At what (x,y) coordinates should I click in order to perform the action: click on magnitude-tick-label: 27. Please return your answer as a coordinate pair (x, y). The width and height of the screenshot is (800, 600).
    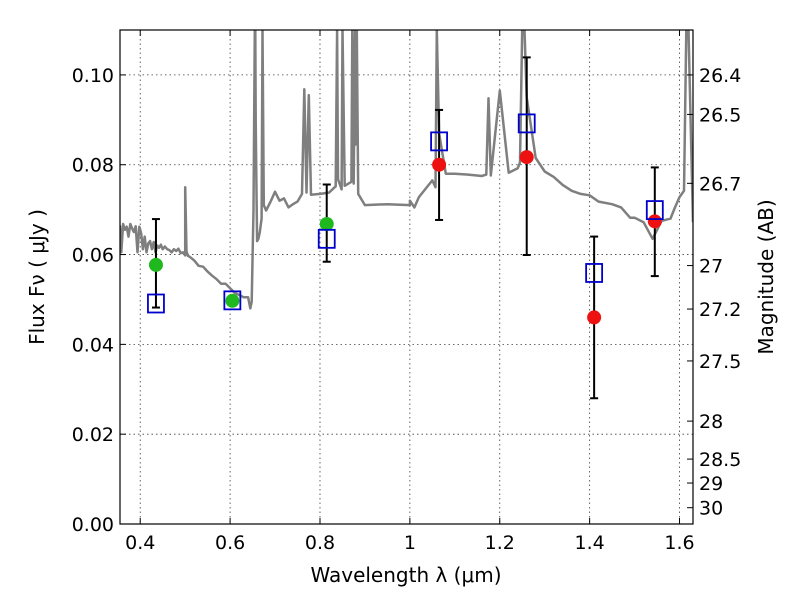
    Looking at the image, I should click on (711, 267).